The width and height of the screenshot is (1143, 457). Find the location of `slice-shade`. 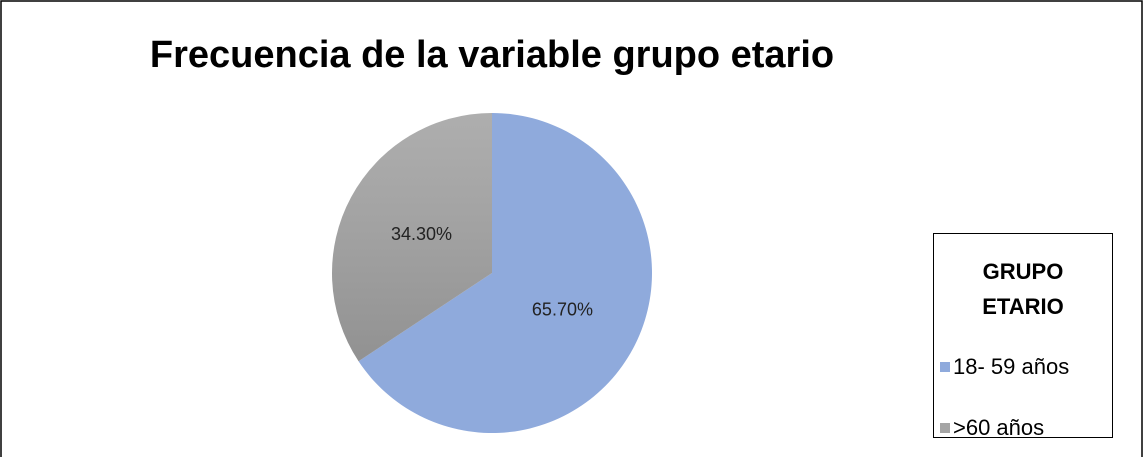

slice-shade is located at coordinates (412, 237).